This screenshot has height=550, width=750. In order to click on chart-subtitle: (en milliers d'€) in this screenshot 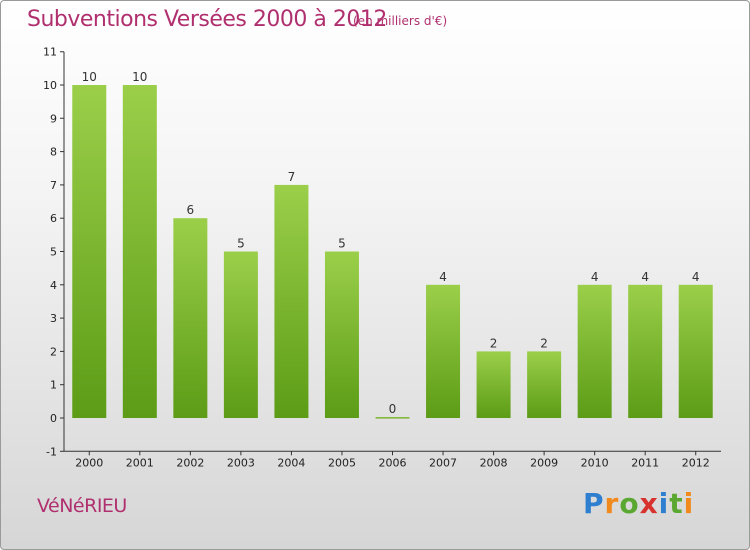, I will do `click(400, 21)`.